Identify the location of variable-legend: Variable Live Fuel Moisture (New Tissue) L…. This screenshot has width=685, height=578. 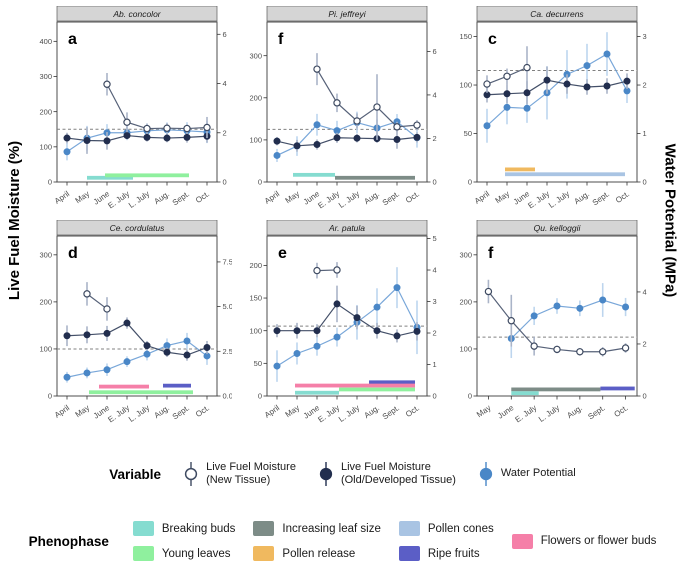
(342, 474).